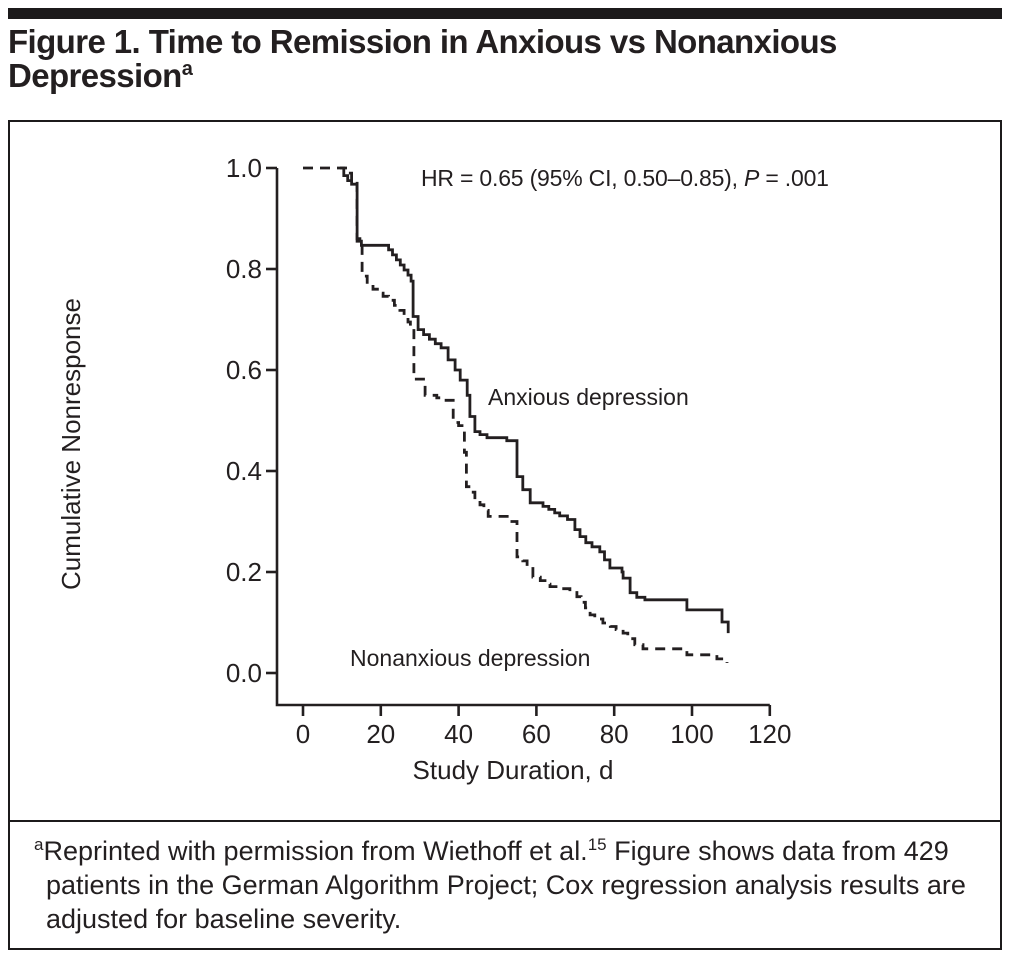 This screenshot has height=958, width=1010. Describe the element at coordinates (243, 673) in the screenshot. I see `y-tick-label: 0.0` at that location.